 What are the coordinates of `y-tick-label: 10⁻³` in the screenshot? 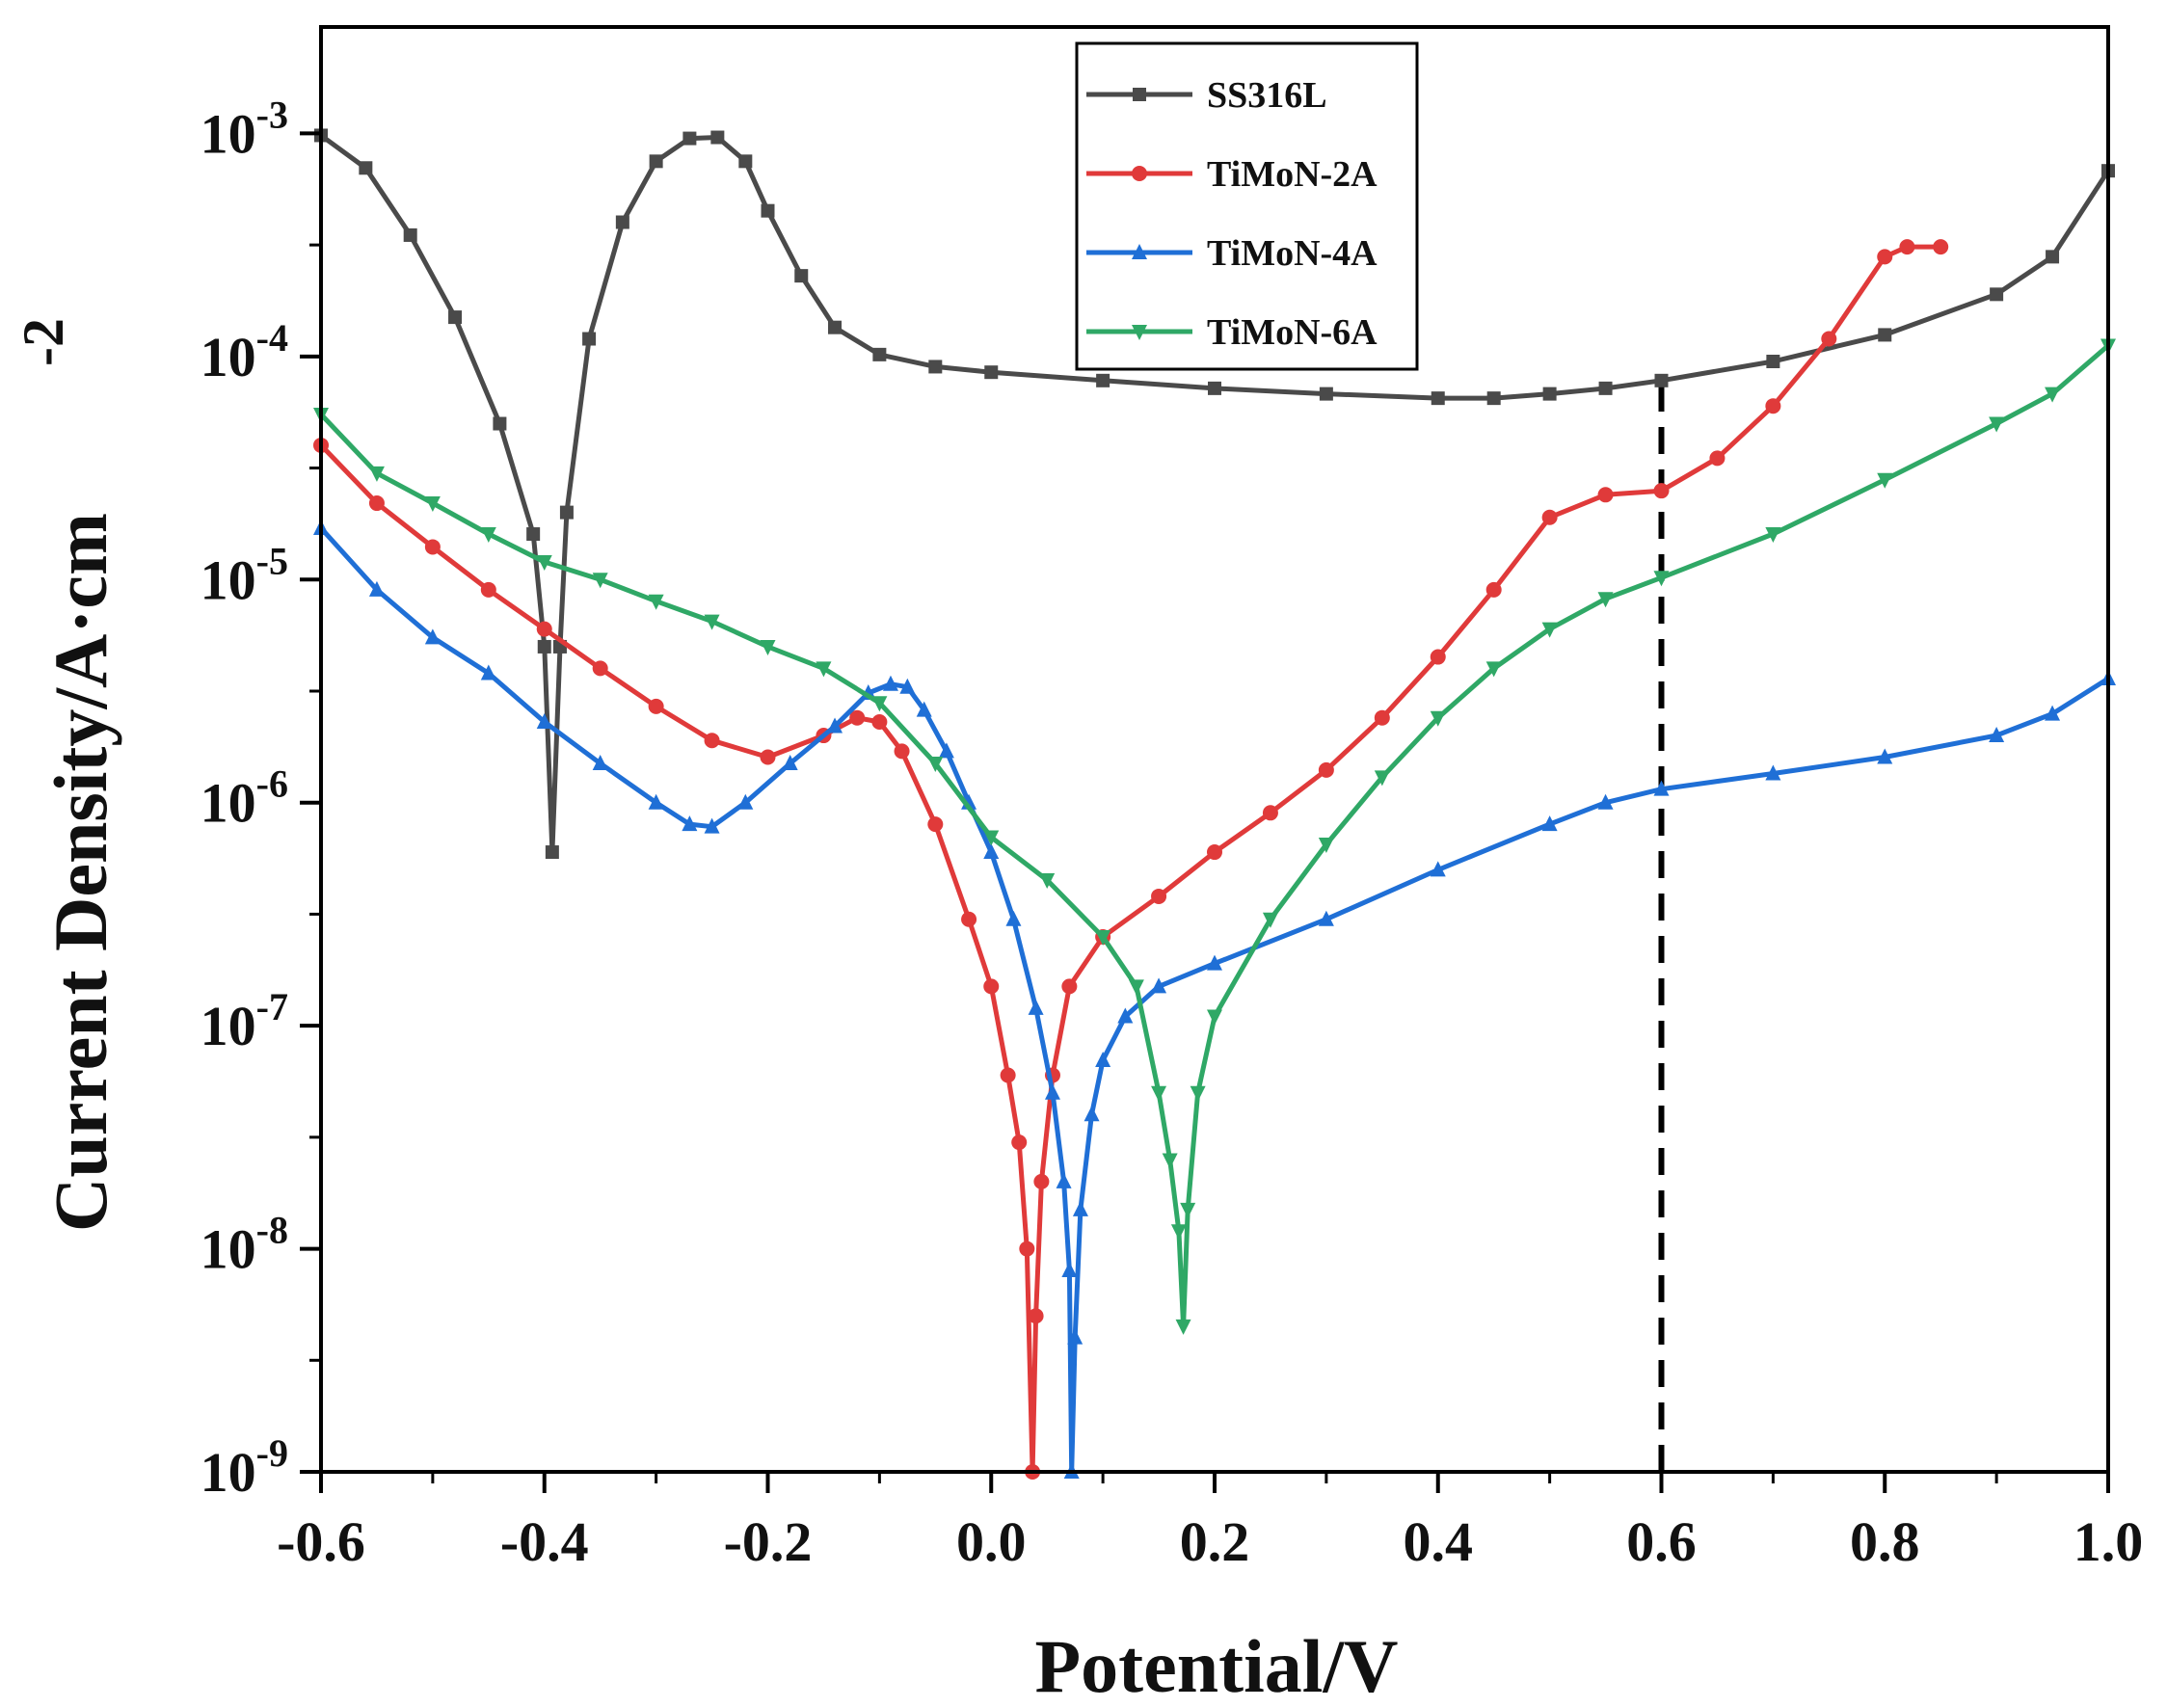 It's located at (245, 129).